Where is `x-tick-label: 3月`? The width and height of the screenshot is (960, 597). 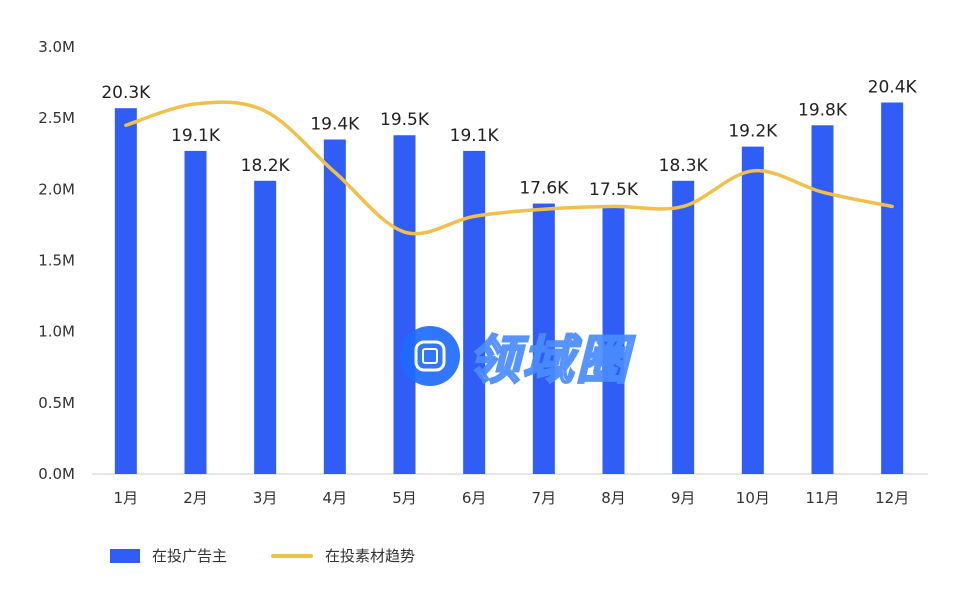
x-tick-label: 3月 is located at coordinates (265, 498).